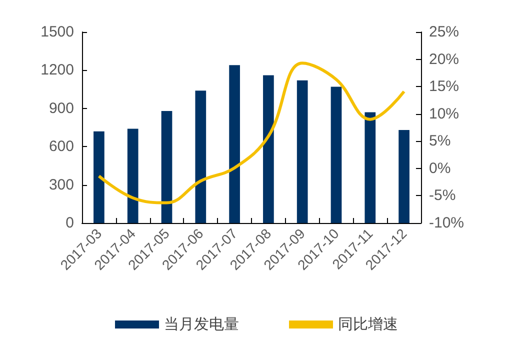 The width and height of the screenshot is (513, 345). I want to click on legend-label: 同比增速, so click(368, 324).